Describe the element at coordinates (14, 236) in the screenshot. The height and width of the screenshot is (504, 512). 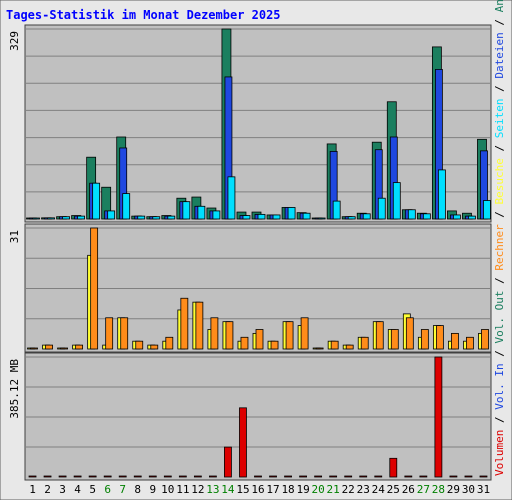
I see `middle-y-max-label: 31` at that location.